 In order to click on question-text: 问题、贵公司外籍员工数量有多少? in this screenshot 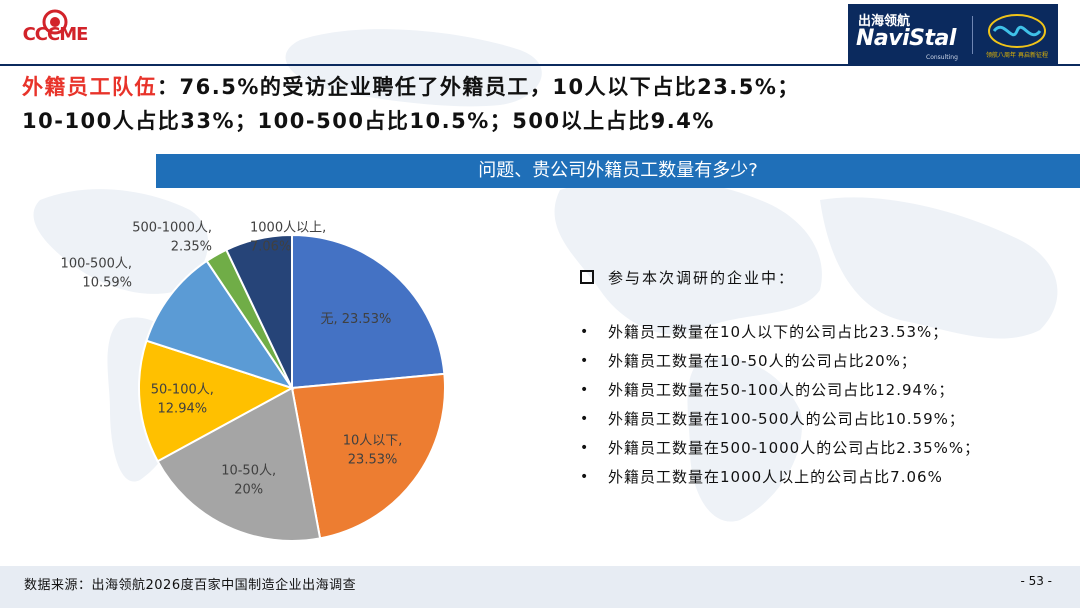, I will do `click(618, 170)`.